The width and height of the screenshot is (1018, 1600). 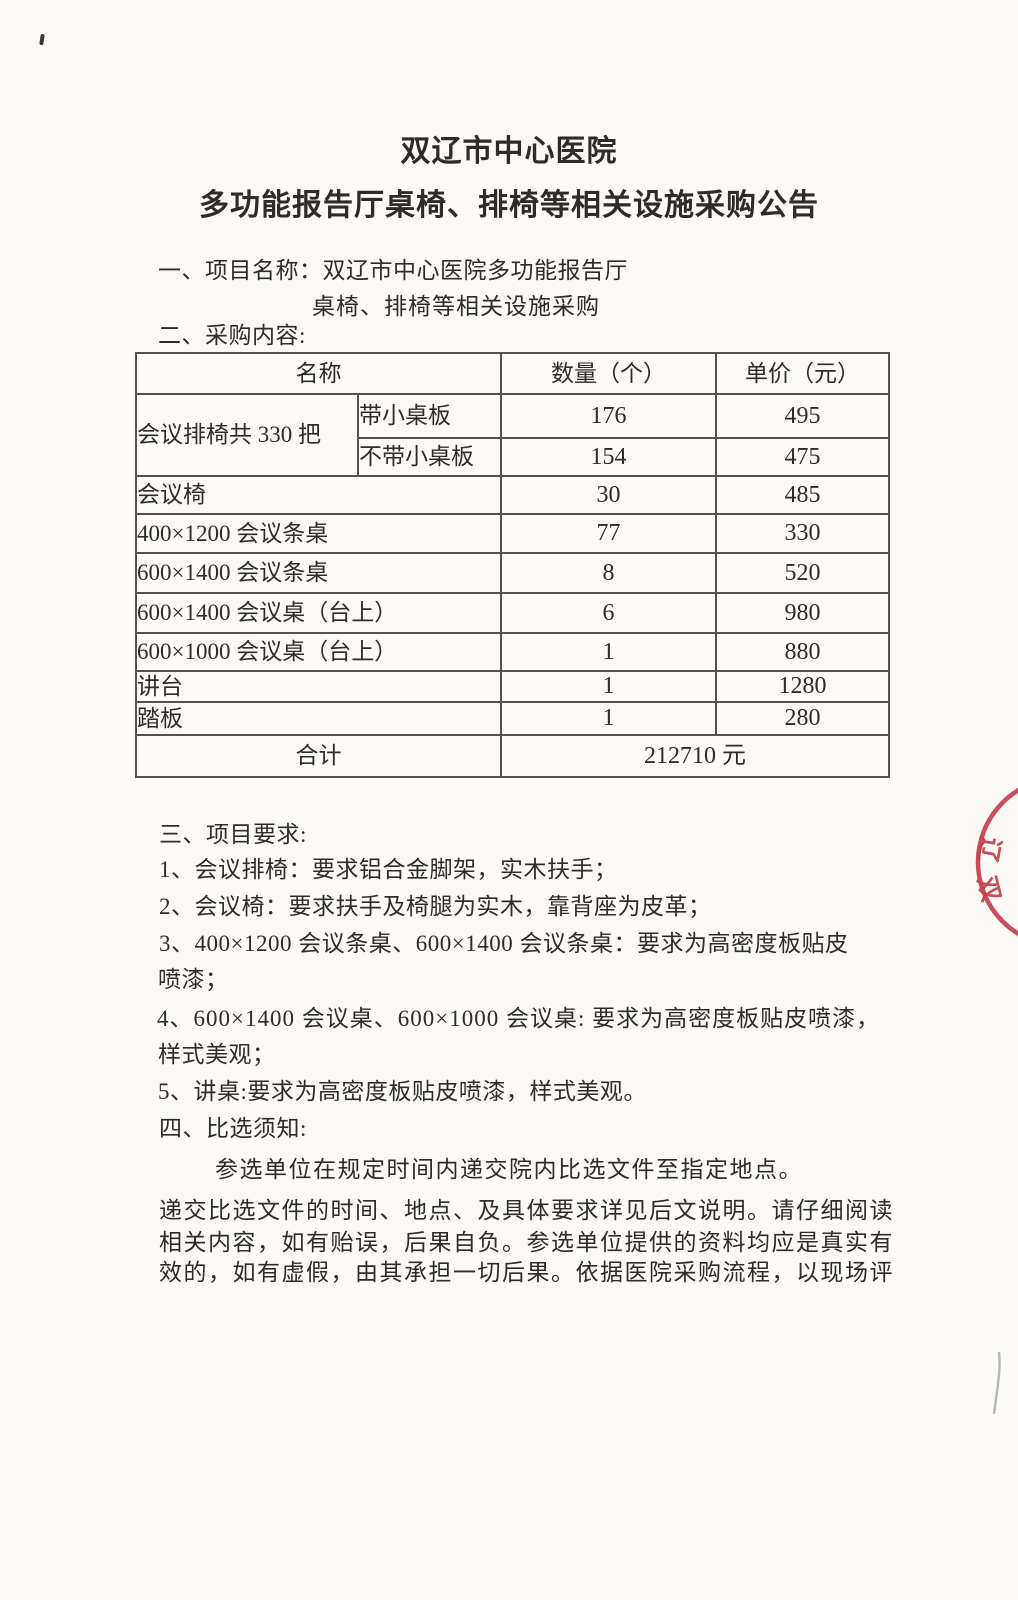 I want to click on table-row: 600×1400 会议条桌 8 520, so click(x=512, y=573).